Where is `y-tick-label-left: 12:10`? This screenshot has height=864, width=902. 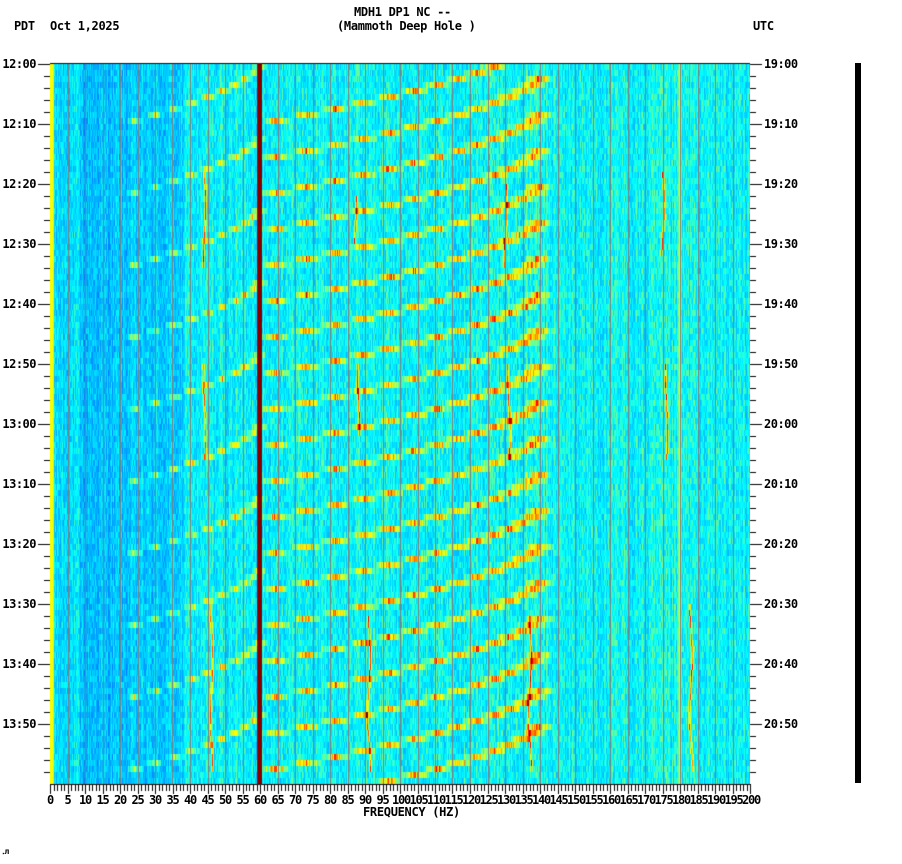
y-tick-label-left: 12:10 is located at coordinates (19, 124).